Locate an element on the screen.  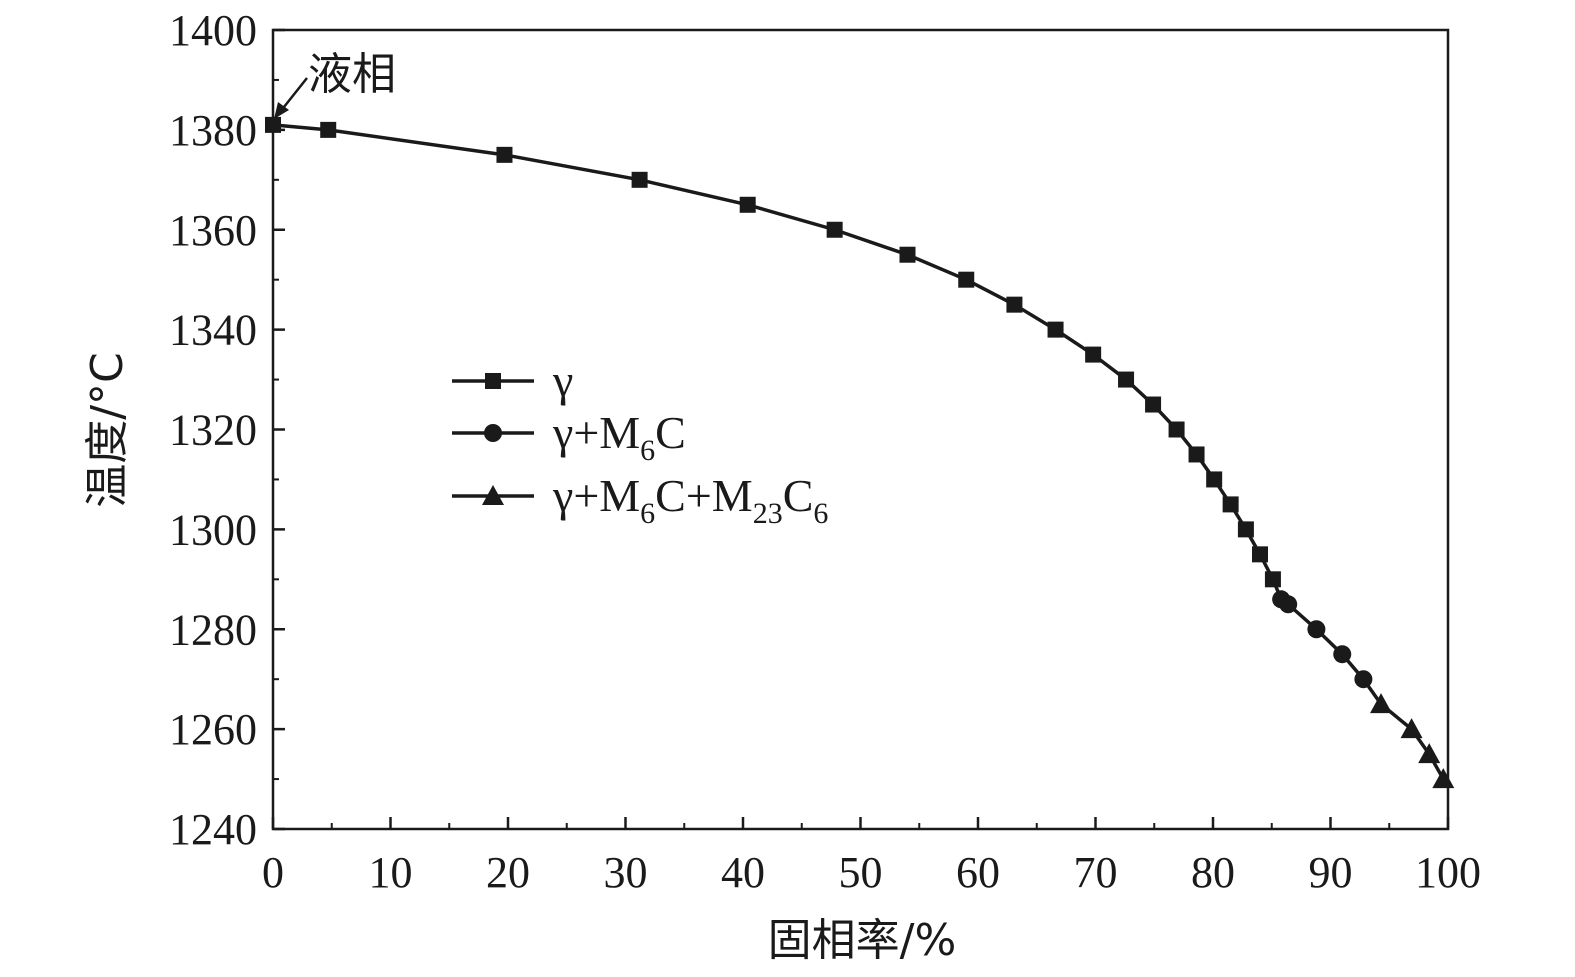
legend-marker-circle is located at coordinates (493, 433).